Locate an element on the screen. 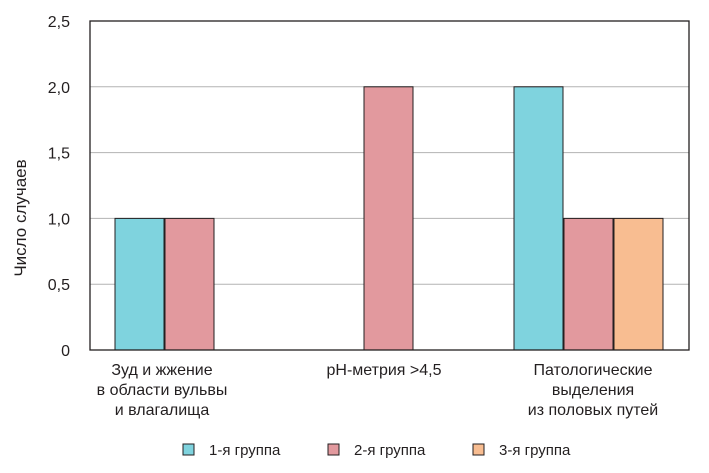 This screenshot has height=473, width=709. y-axis-ticks: 0 0,5 1,0 1,5 2,0 2,5 is located at coordinates (59, 187).